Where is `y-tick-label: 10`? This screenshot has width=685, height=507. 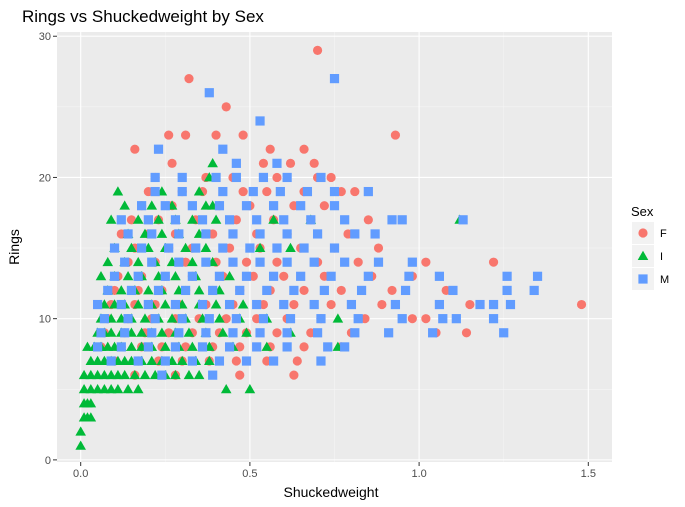
y-tick-label: 10 is located at coordinates (45, 320).